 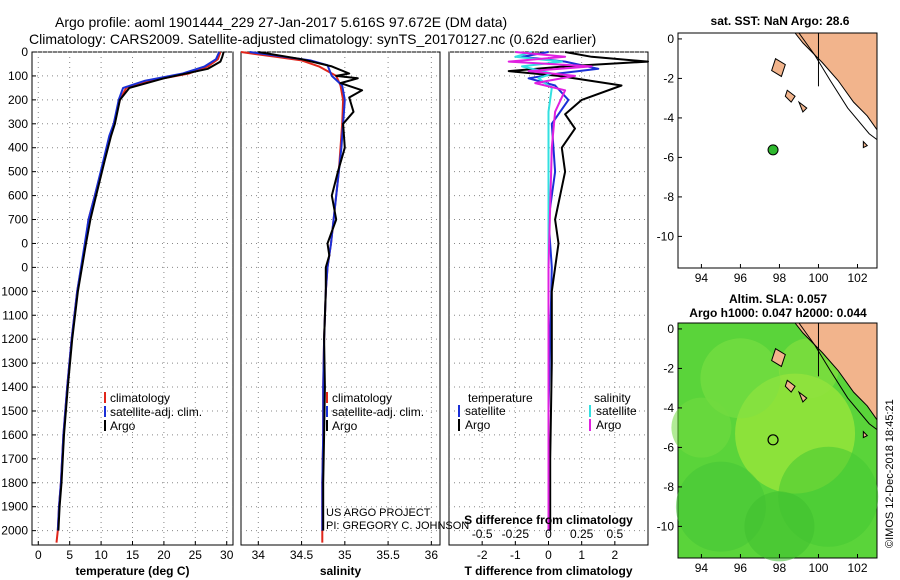 What do you see at coordinates (14, 363) in the screenshot?
I see `depth-tick-label: 1300` at bounding box center [14, 363].